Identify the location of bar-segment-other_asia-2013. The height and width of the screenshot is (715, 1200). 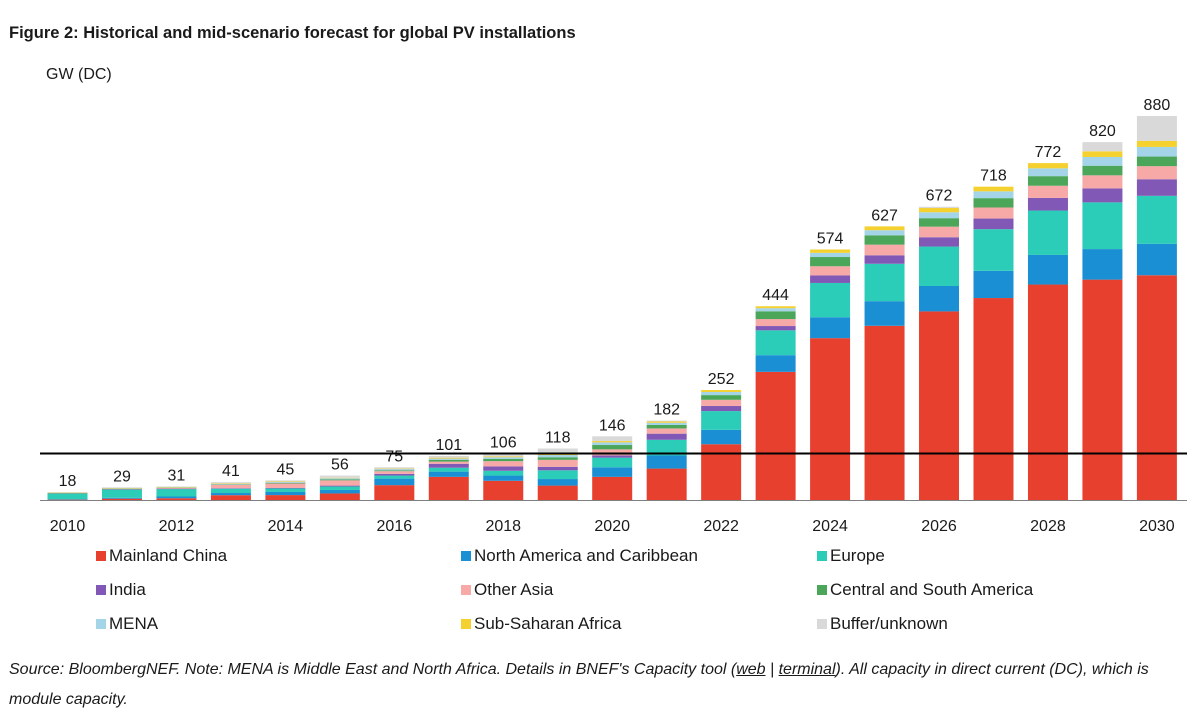
(230, 486).